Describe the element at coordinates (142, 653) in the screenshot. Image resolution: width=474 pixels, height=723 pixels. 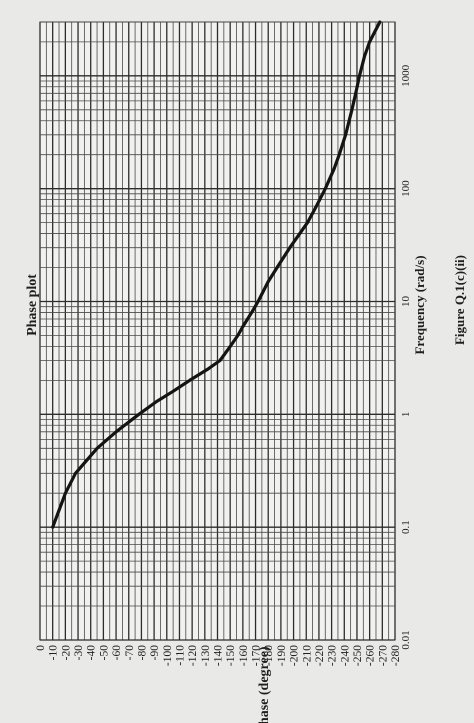
I see `y-tick-label: -80` at that location.